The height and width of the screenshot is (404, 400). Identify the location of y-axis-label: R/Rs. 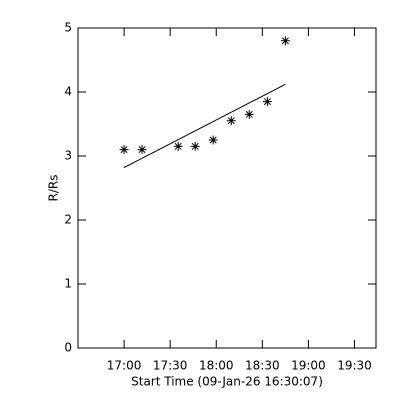
(54, 188).